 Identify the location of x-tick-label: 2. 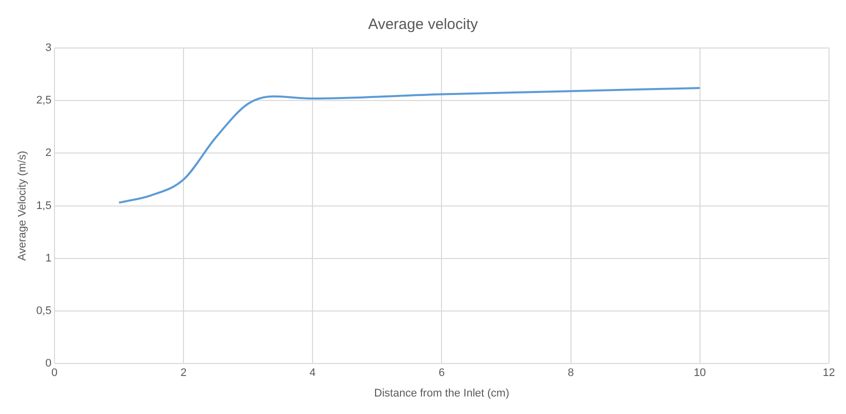
(183, 373).